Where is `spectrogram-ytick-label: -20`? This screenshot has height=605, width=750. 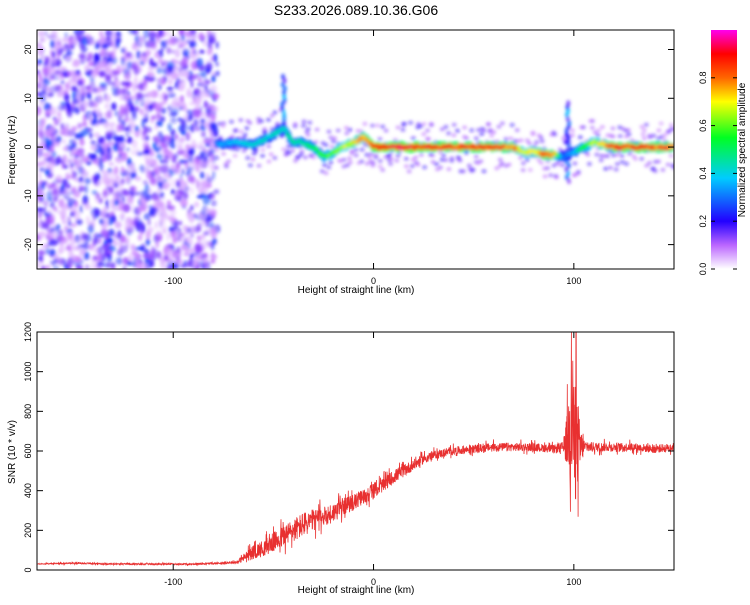
spectrogram-ytick-label: -20 is located at coordinates (28, 244).